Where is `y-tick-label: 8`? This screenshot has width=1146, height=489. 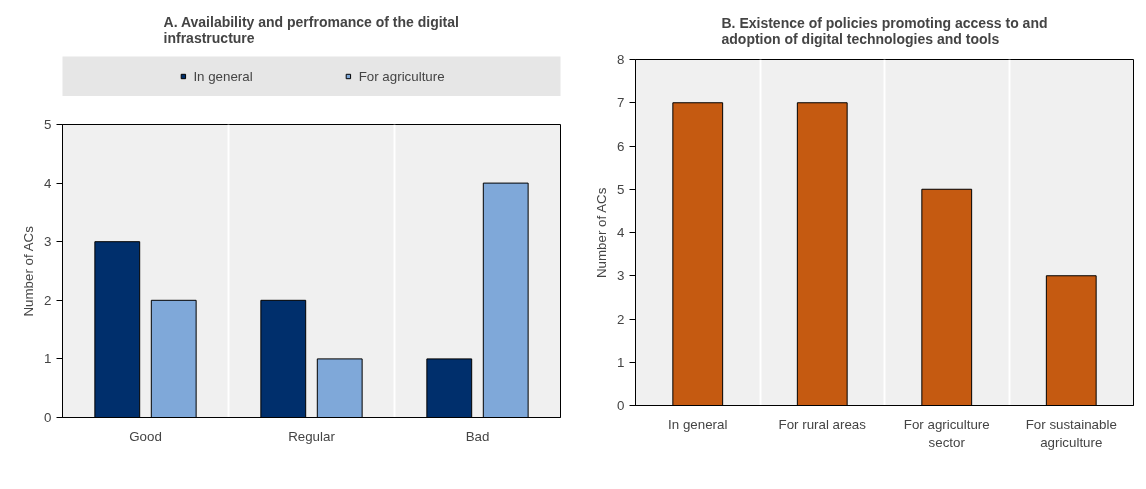
y-tick-label: 8 is located at coordinates (621, 59).